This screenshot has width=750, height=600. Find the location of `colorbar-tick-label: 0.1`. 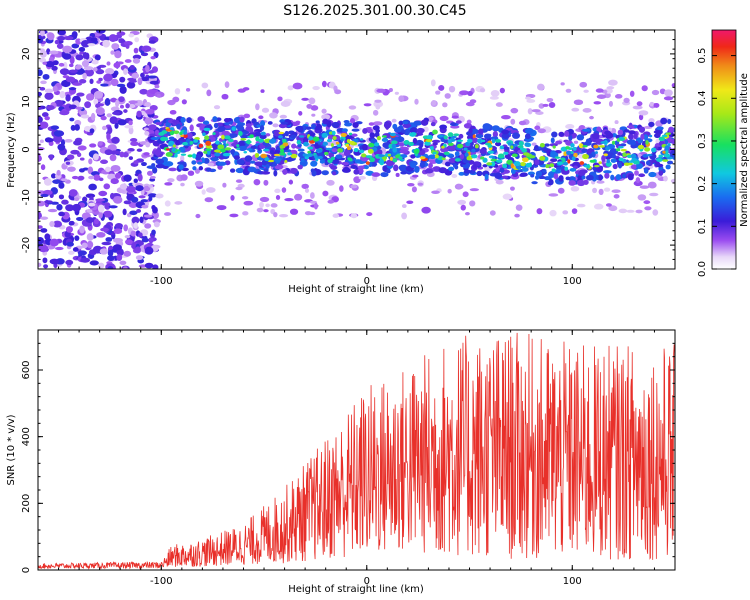

colorbar-tick-label: 0.1 is located at coordinates (702, 226).